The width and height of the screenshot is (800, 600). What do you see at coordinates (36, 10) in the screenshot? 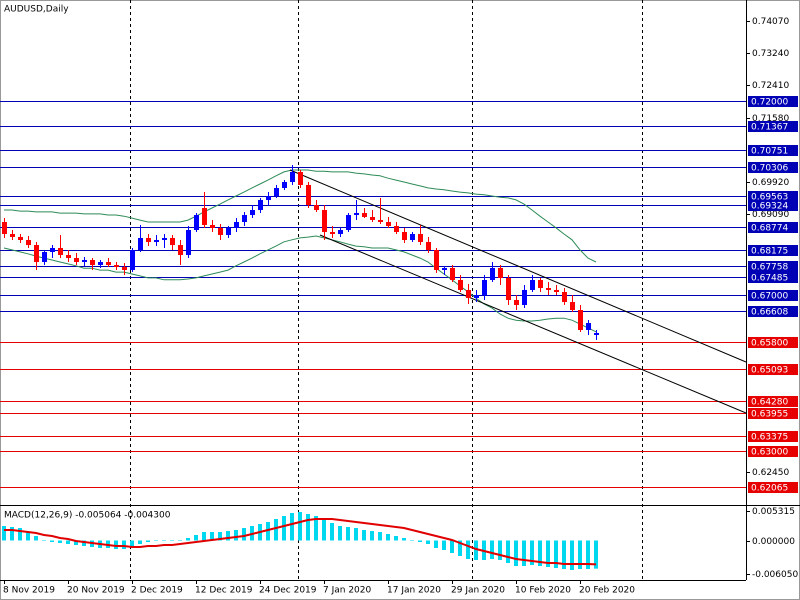
I see `chart-title: AUDUSD,Daily` at bounding box center [36, 10].